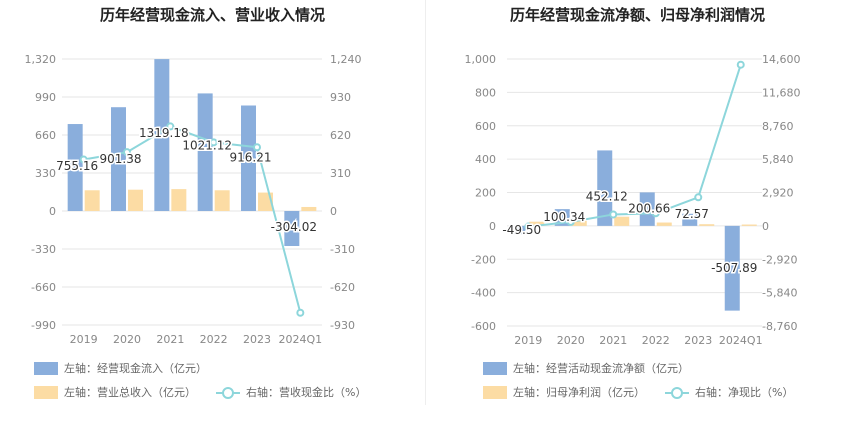  I want to click on right-axis-tick-label: 620, so click(340, 135).